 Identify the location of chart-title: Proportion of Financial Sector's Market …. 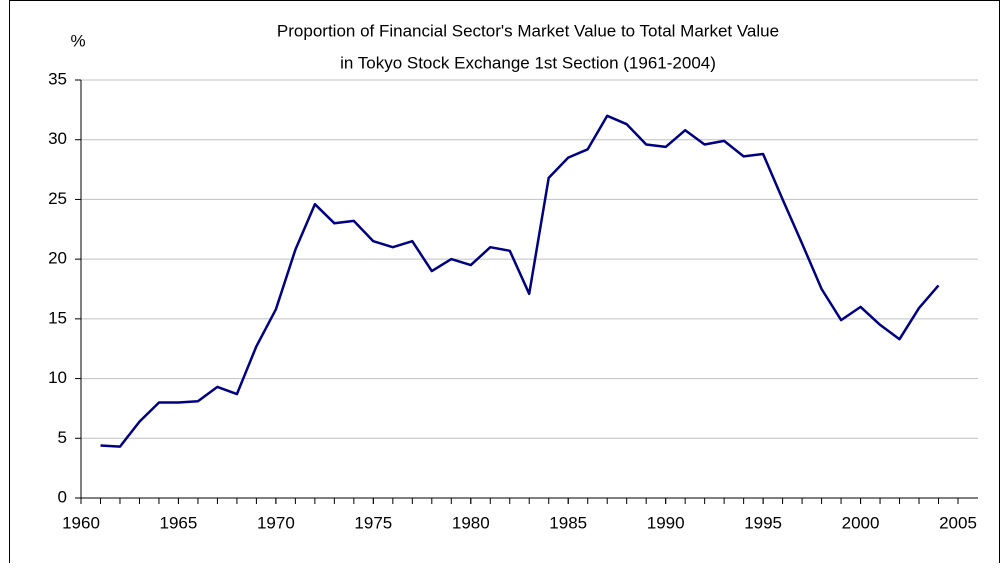
(528, 30).